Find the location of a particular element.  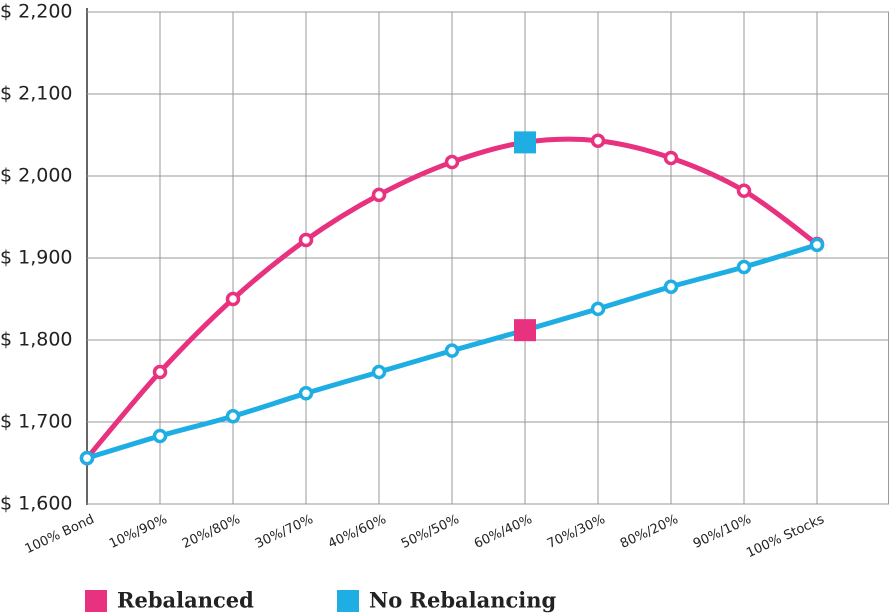

legend-label: No Rebalancing is located at coordinates (463, 600).